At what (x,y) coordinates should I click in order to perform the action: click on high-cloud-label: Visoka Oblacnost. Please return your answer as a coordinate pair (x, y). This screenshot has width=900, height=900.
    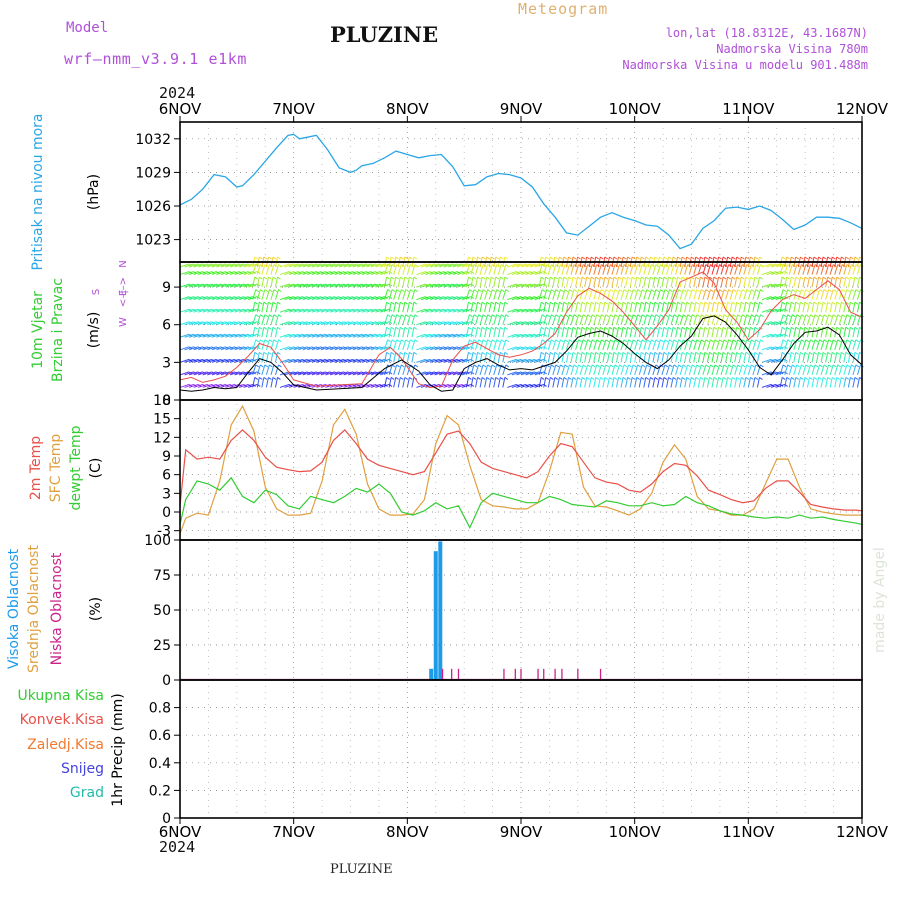
    Looking at the image, I should click on (14, 608).